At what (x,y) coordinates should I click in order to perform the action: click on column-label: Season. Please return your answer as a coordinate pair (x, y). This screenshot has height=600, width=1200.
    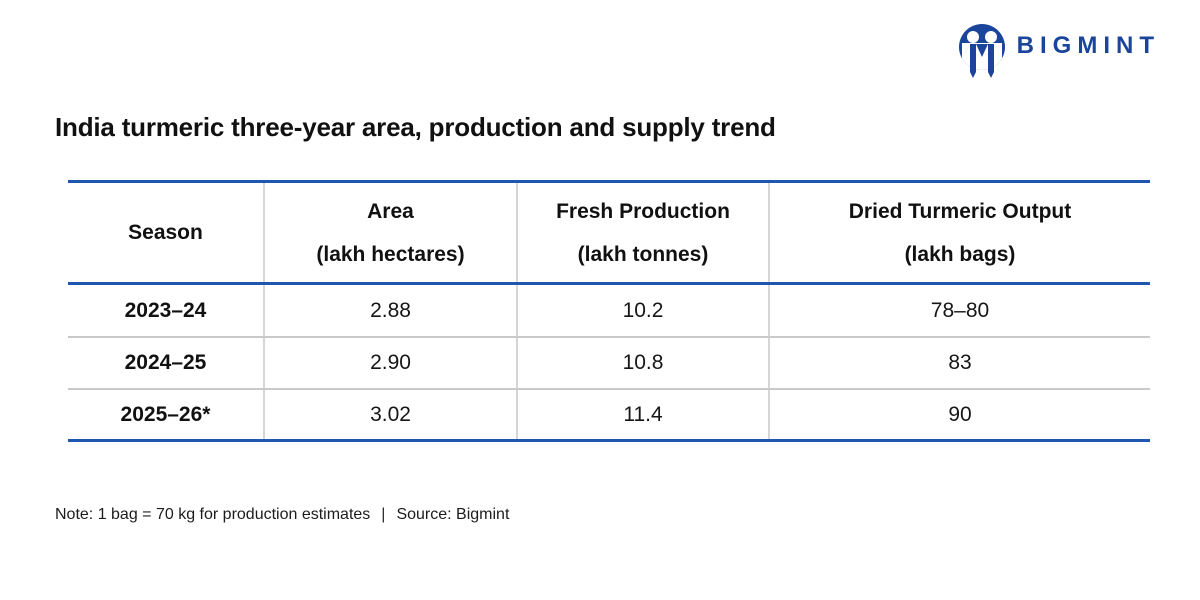
    Looking at the image, I should click on (165, 232).